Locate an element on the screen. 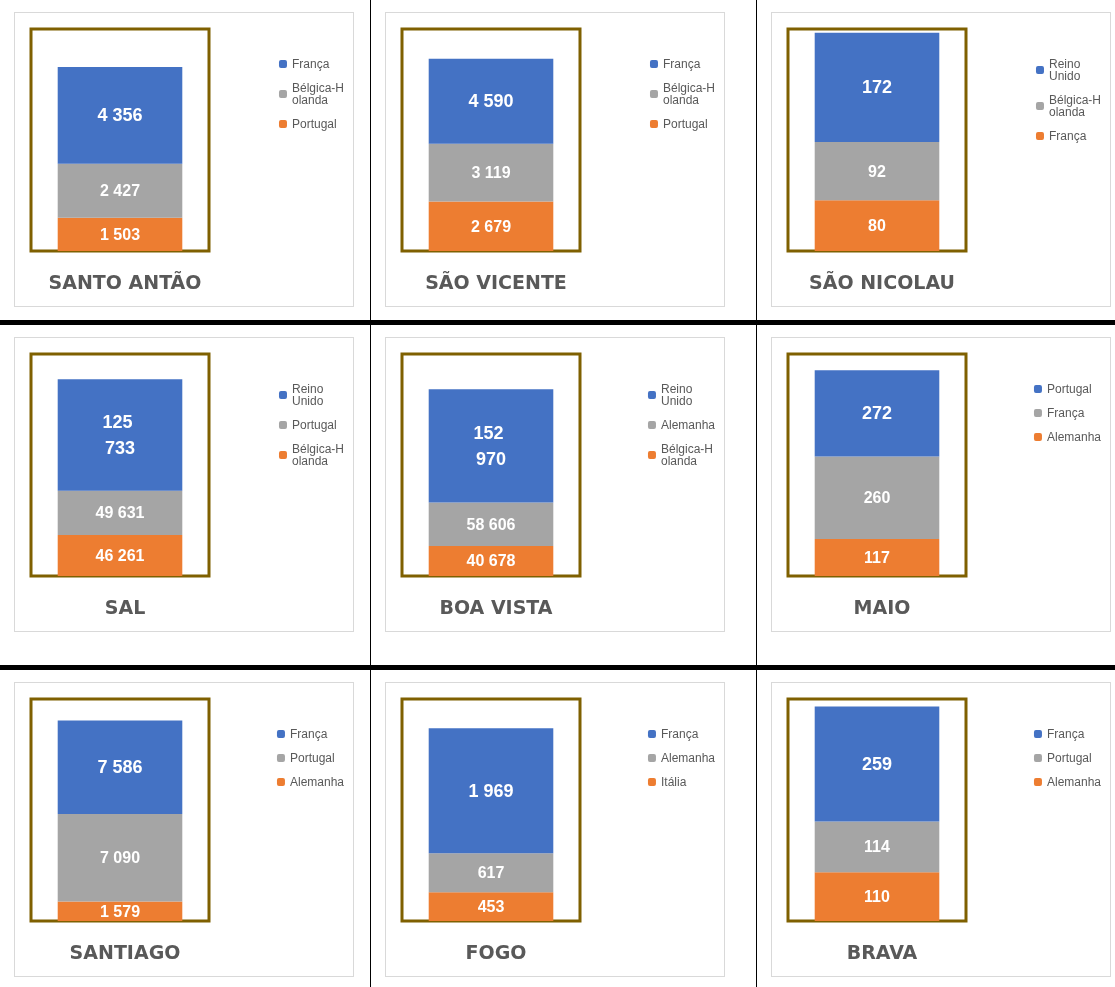 Image resolution: width=1115 pixels, height=987 pixels. data-label: 3 119 is located at coordinates (491, 173).